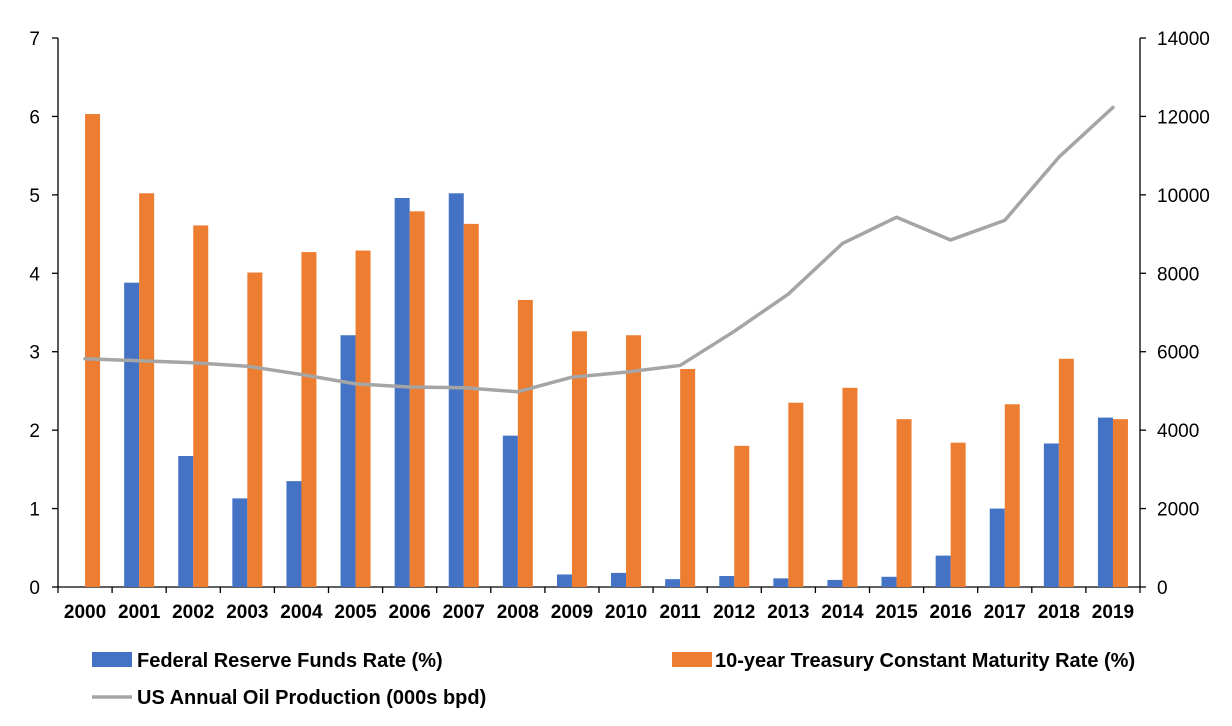 This screenshot has width=1232, height=726. I want to click on x-tick-label: 2015, so click(896, 612).